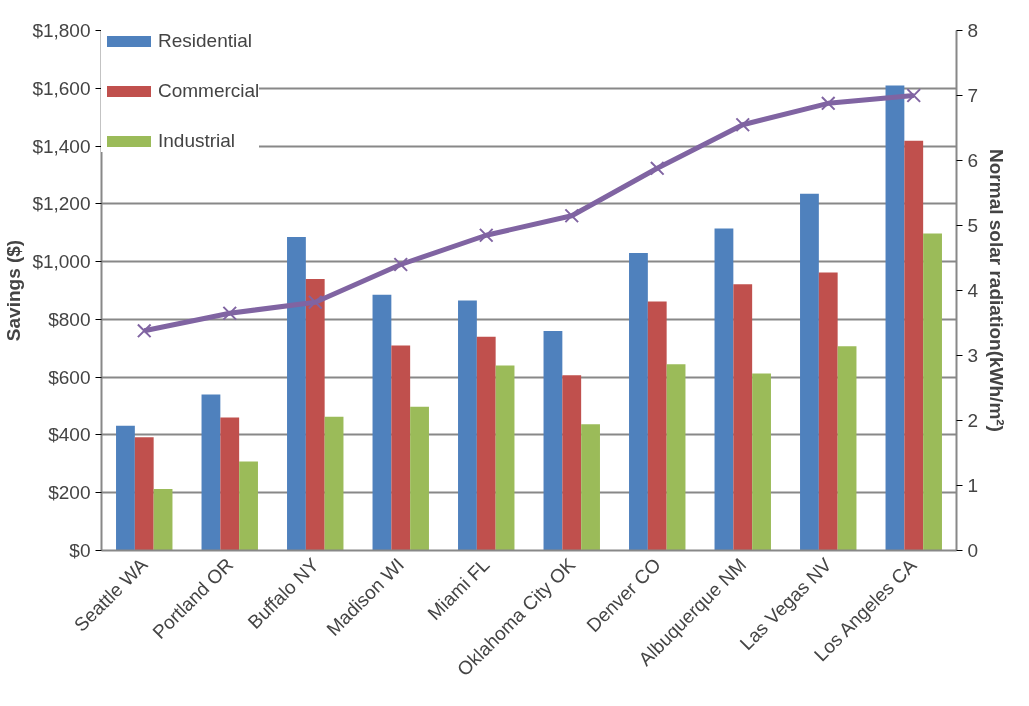 The height and width of the screenshot is (706, 1029). What do you see at coordinates (61, 262) in the screenshot?
I see `y-tick-label: $1,000` at bounding box center [61, 262].